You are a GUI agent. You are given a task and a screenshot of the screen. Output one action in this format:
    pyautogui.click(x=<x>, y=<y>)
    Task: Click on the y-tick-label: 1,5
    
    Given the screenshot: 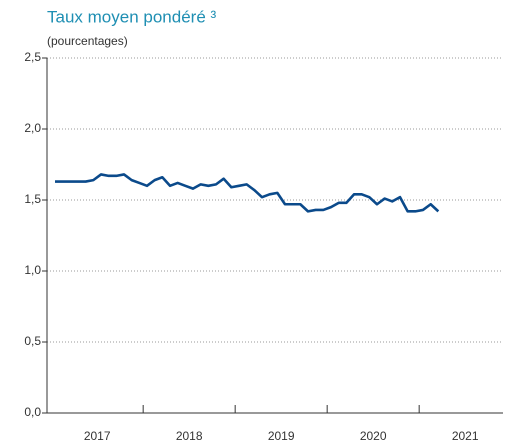 What is the action you would take?
    pyautogui.click(x=32, y=199)
    